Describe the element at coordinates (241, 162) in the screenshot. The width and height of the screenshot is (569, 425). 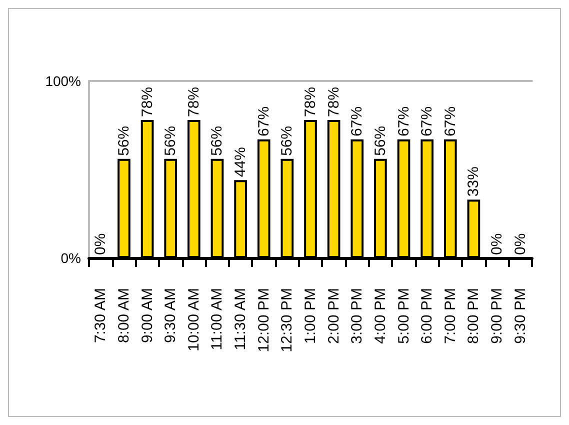
I see `data-label: 44%` at that location.